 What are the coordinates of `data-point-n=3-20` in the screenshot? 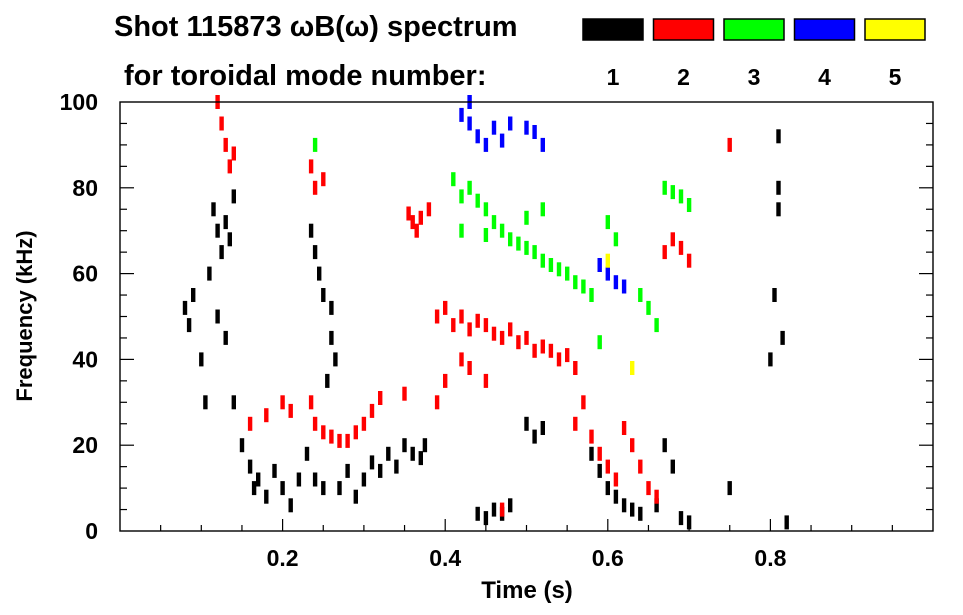 It's located at (616, 239).